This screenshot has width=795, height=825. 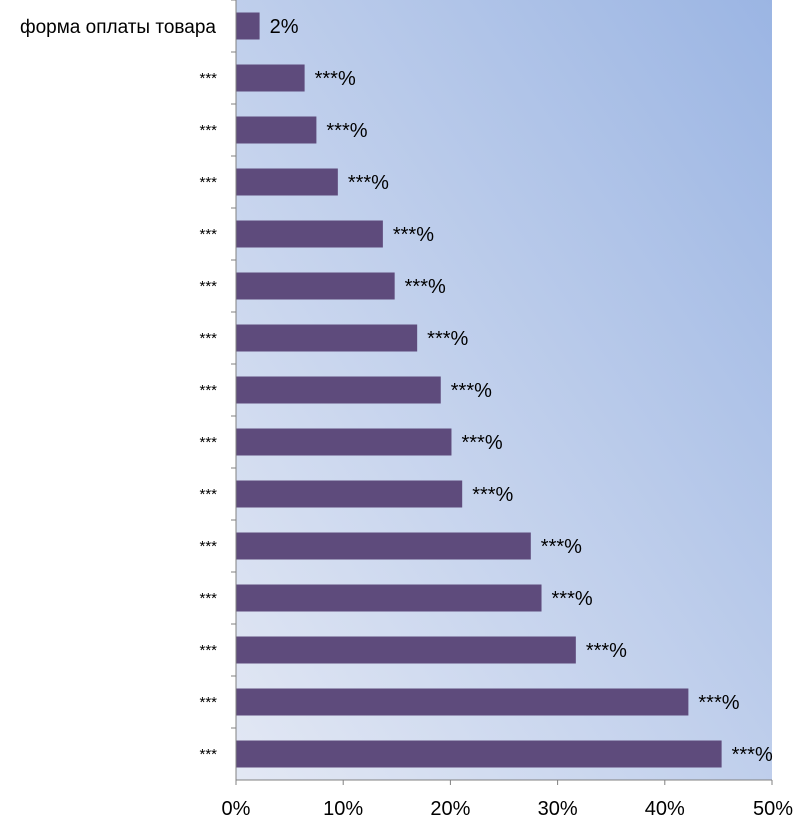 What do you see at coordinates (773, 809) in the screenshot?
I see `x-tick-label: 50%` at bounding box center [773, 809].